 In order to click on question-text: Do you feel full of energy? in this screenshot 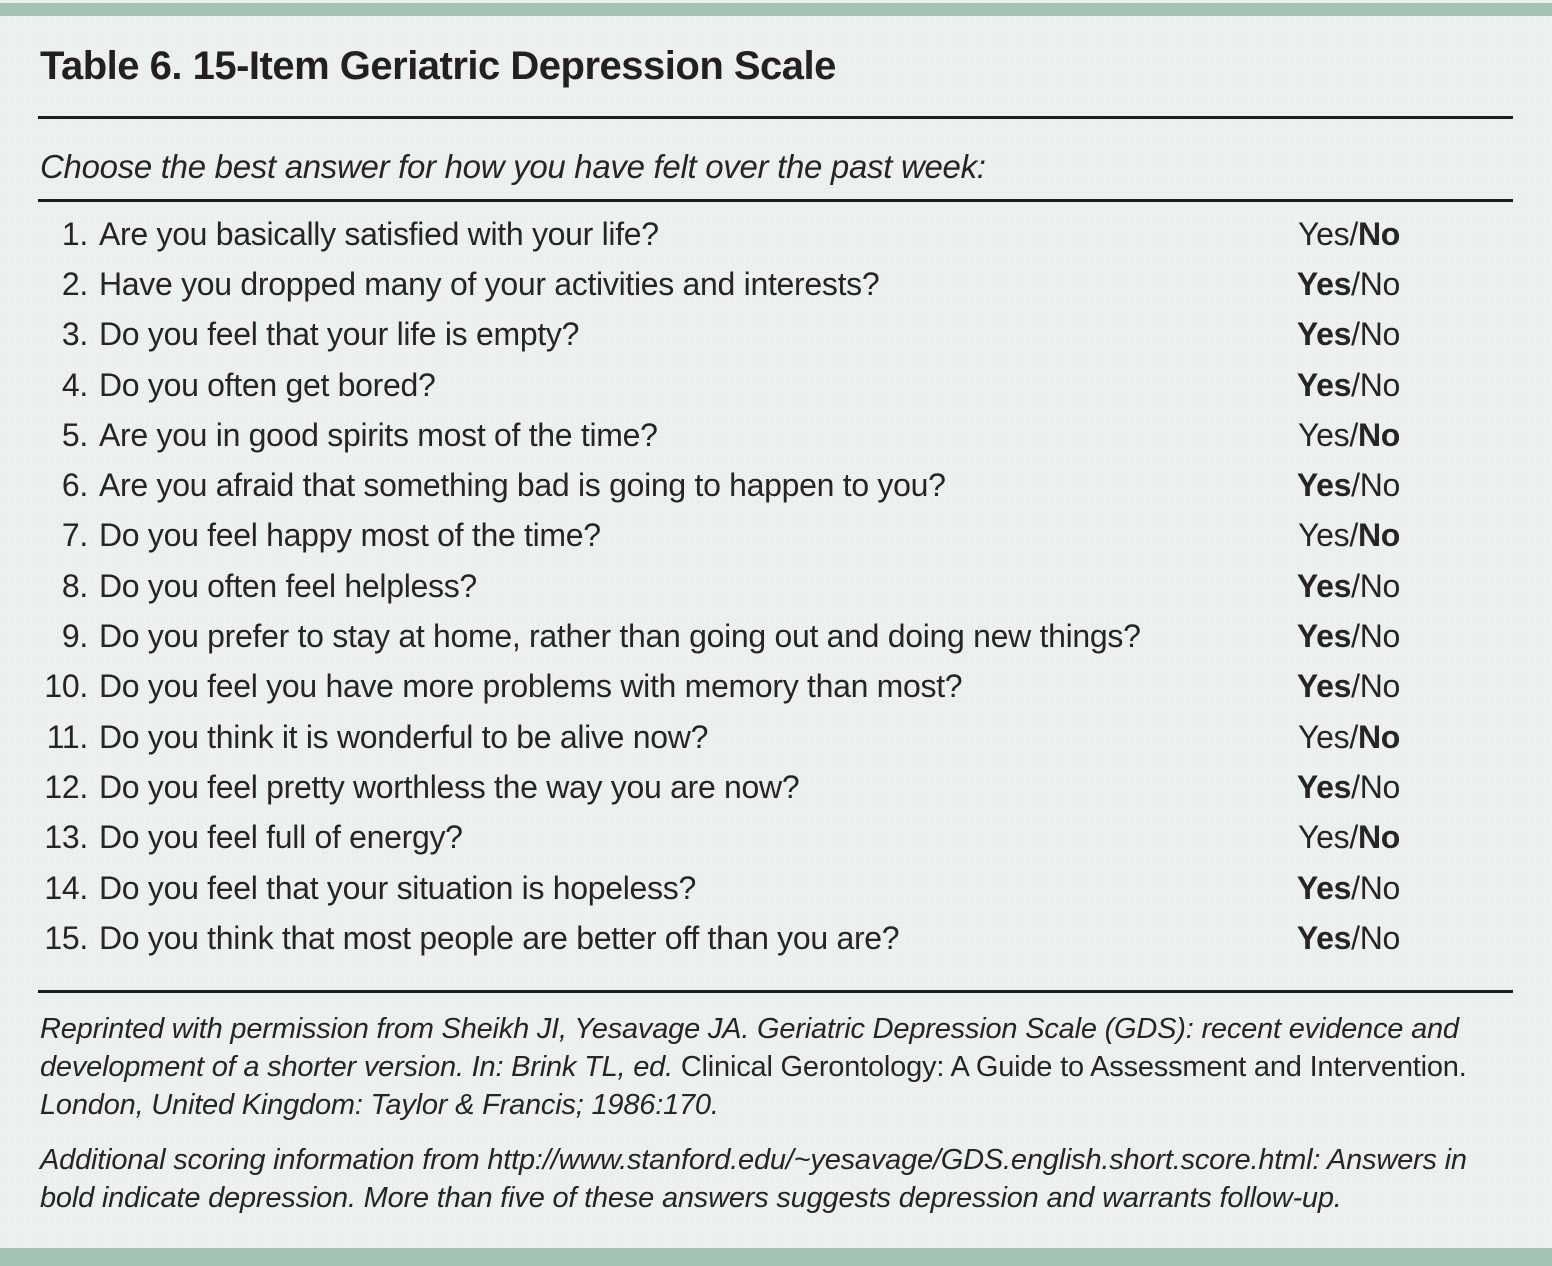, I will do `click(281, 837)`.